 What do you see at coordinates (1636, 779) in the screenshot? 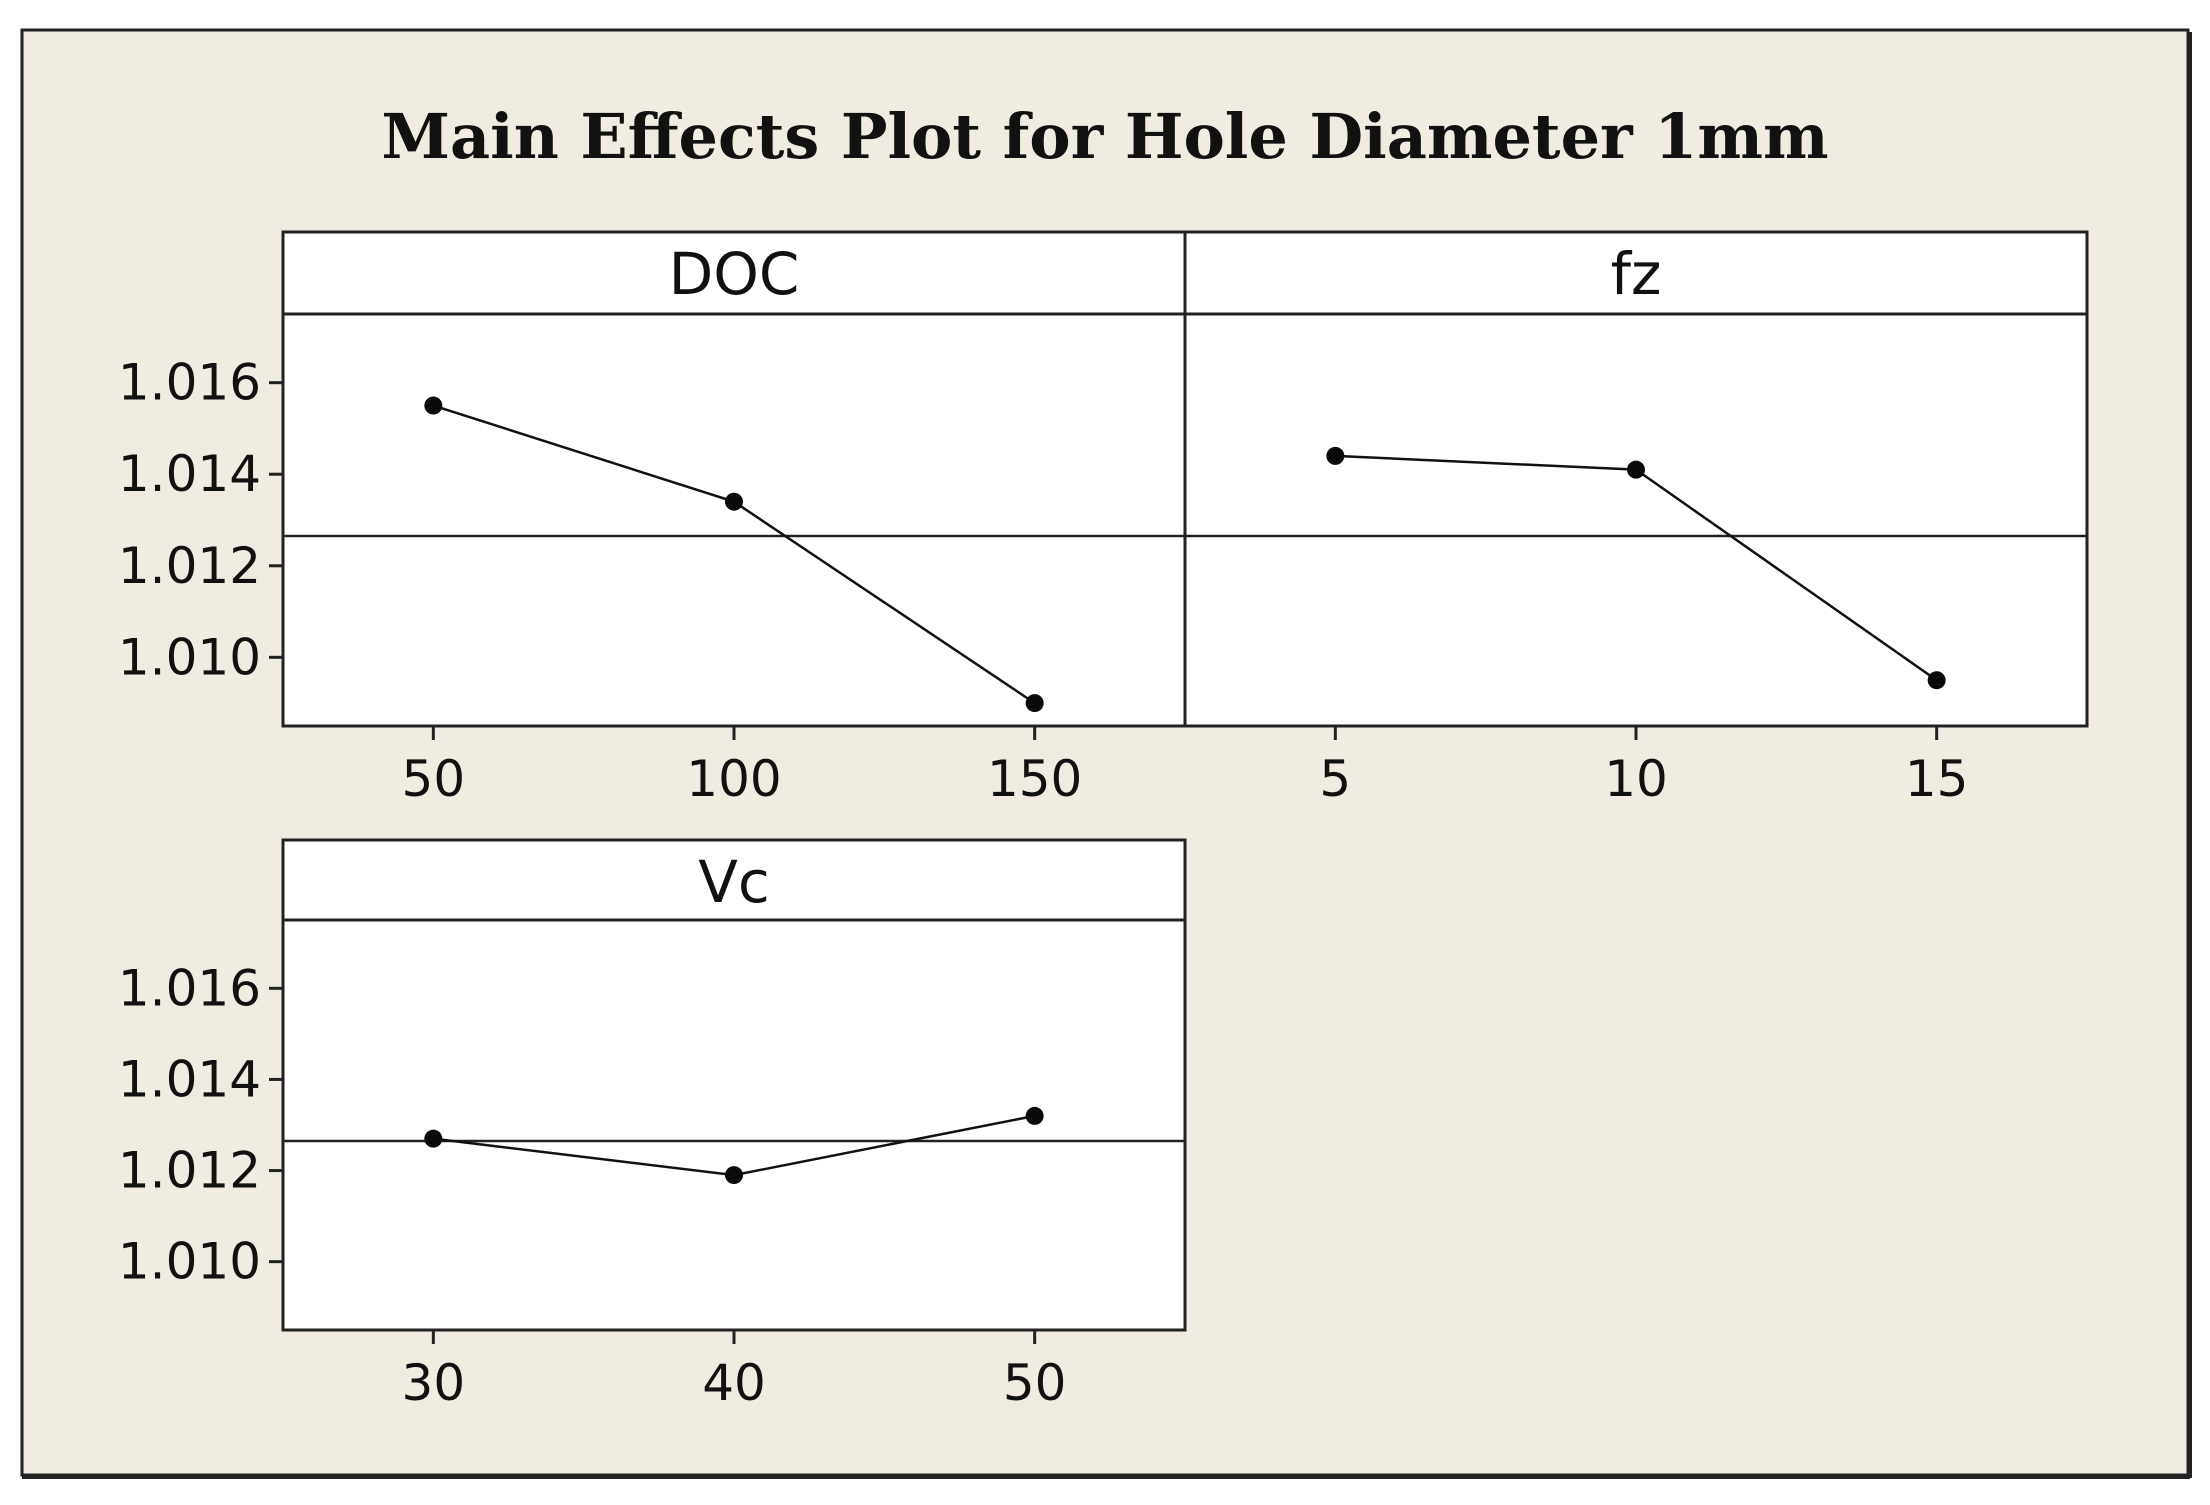
I see `x-tick-label: 10` at bounding box center [1636, 779].